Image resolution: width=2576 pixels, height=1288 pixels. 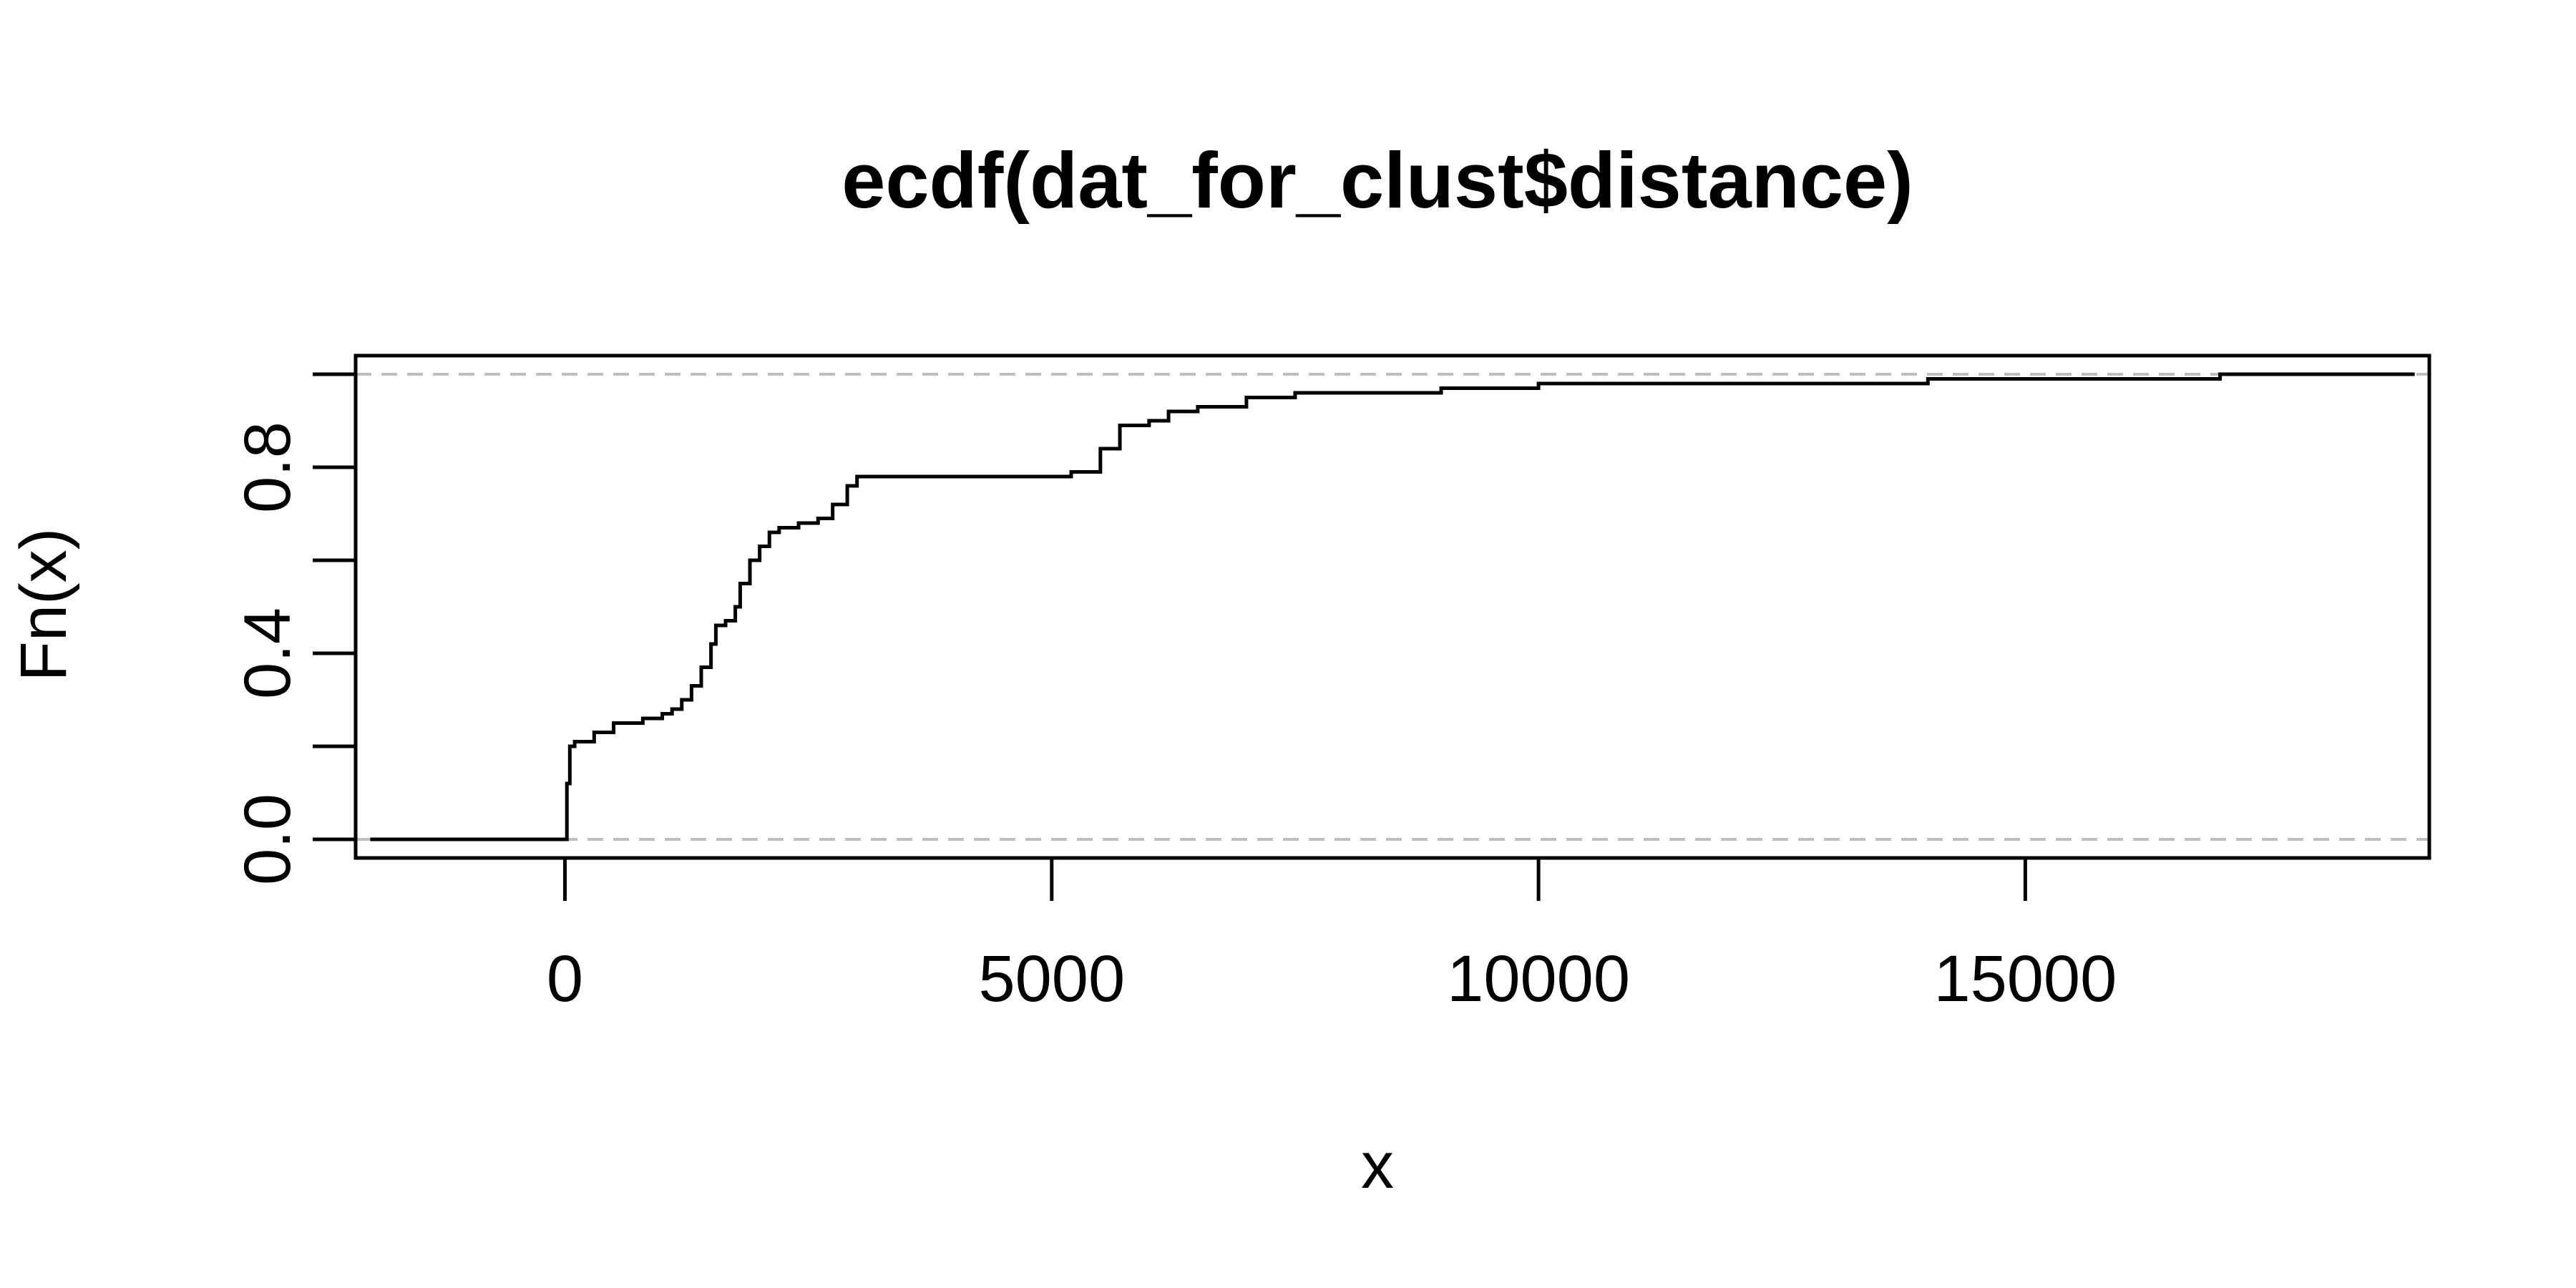 I want to click on y-axis-label: Fn(x), so click(x=43, y=605).